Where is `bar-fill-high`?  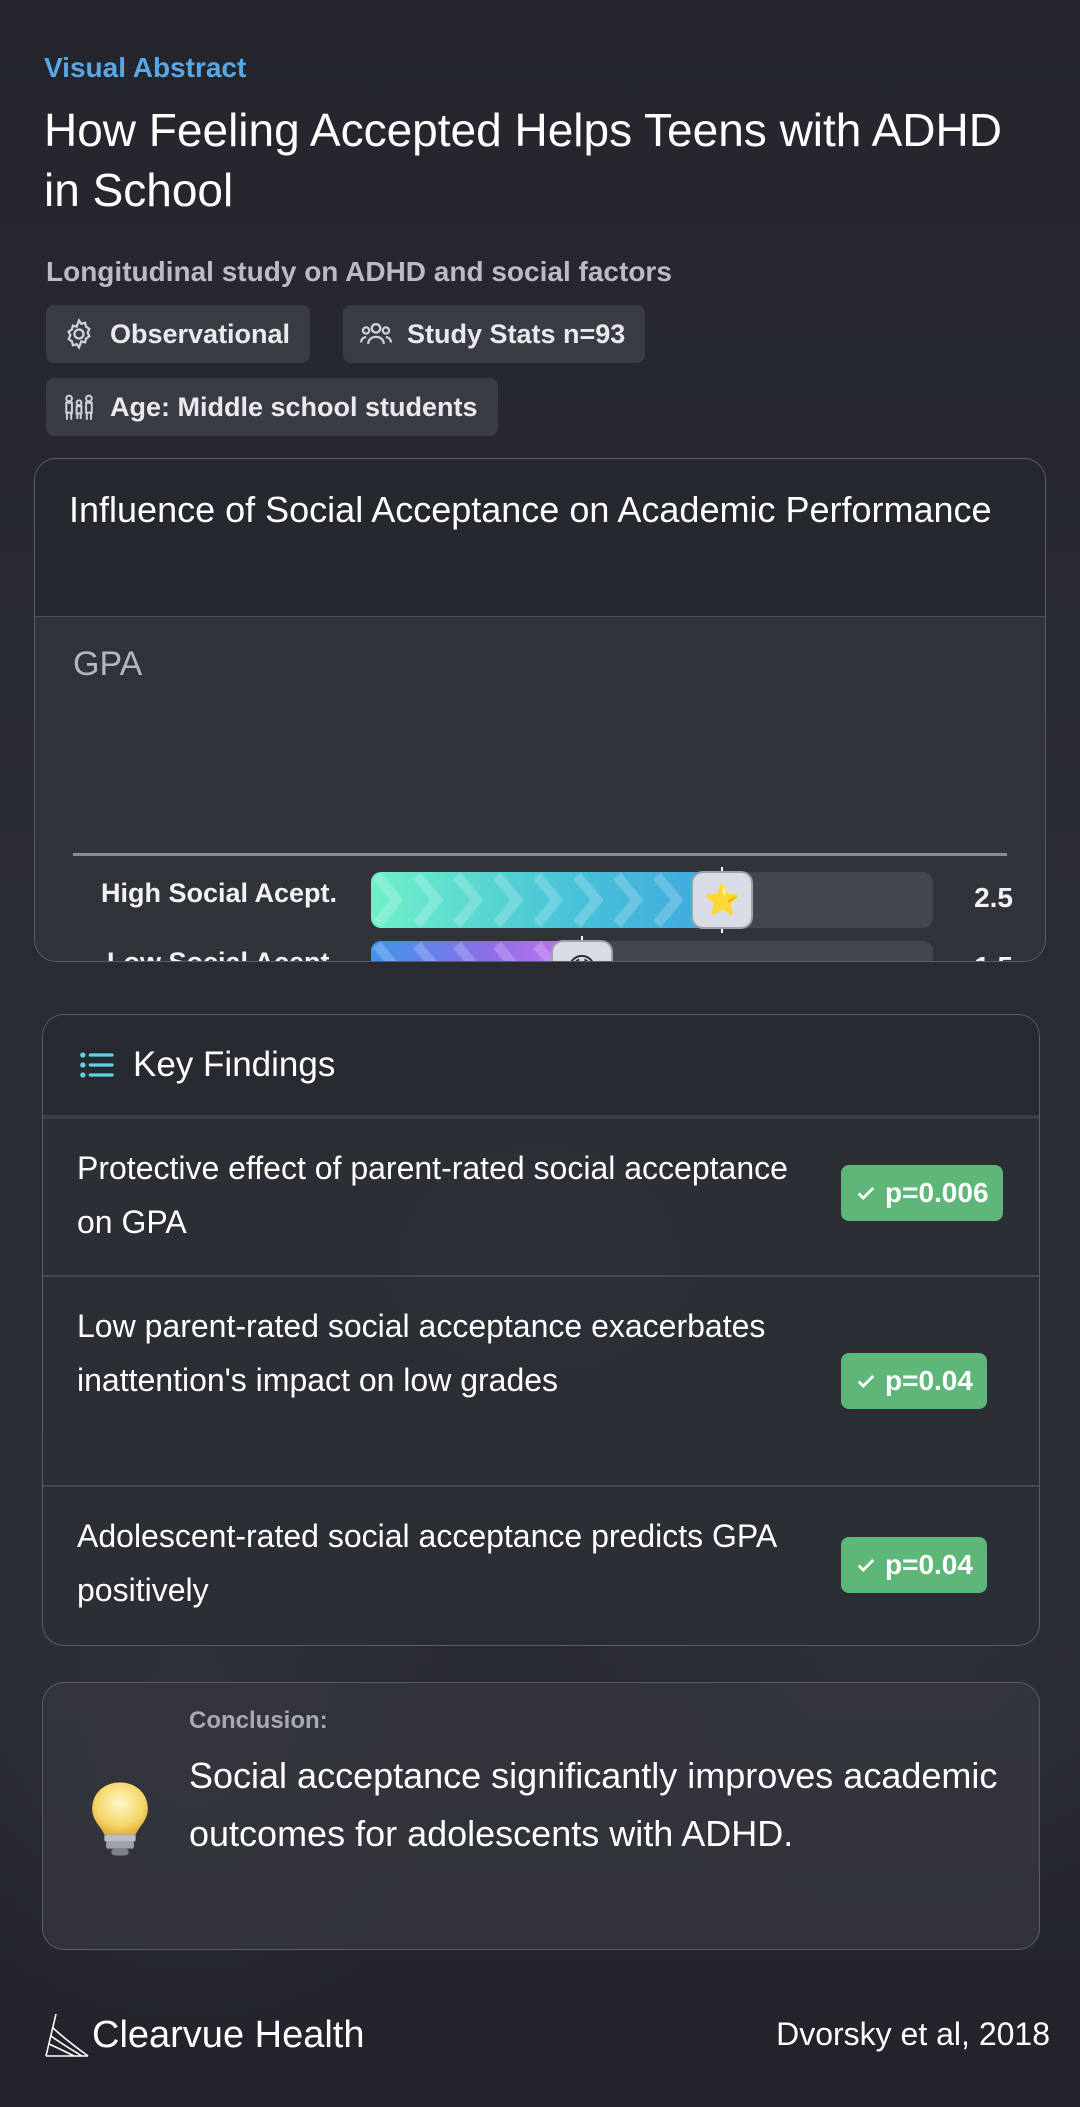 bar-fill-high is located at coordinates (547, 900).